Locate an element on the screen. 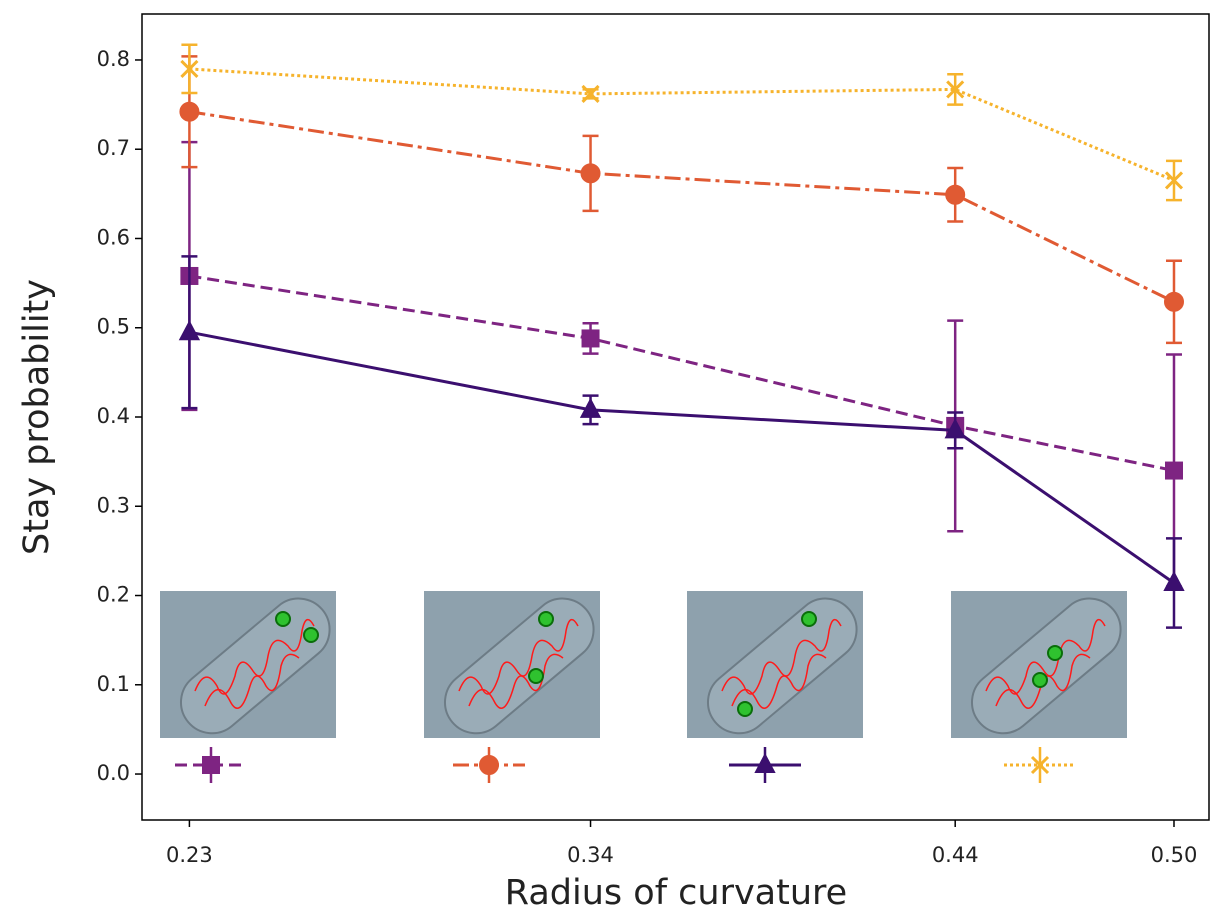  x-tick-label: 0.23 is located at coordinates (189, 855).